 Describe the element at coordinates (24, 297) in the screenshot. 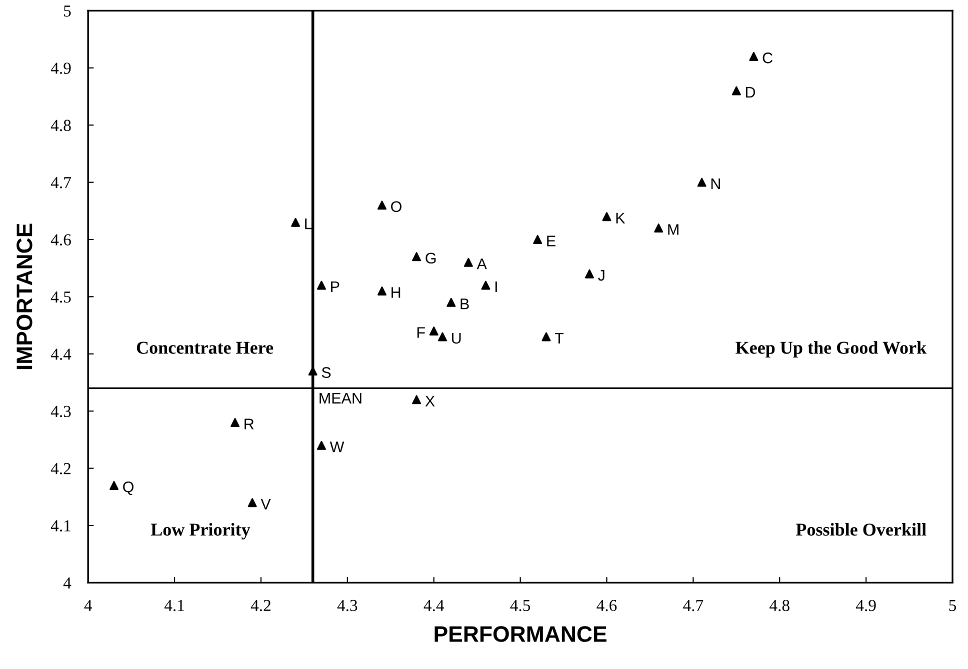

I see `y-axis-title: IMPORTANCE` at that location.